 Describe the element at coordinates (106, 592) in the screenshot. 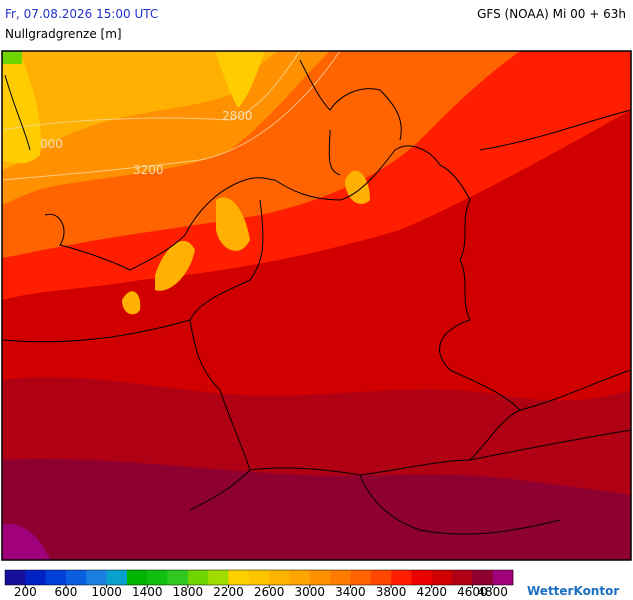

I see `colorbar-tick-label: 1000` at that location.